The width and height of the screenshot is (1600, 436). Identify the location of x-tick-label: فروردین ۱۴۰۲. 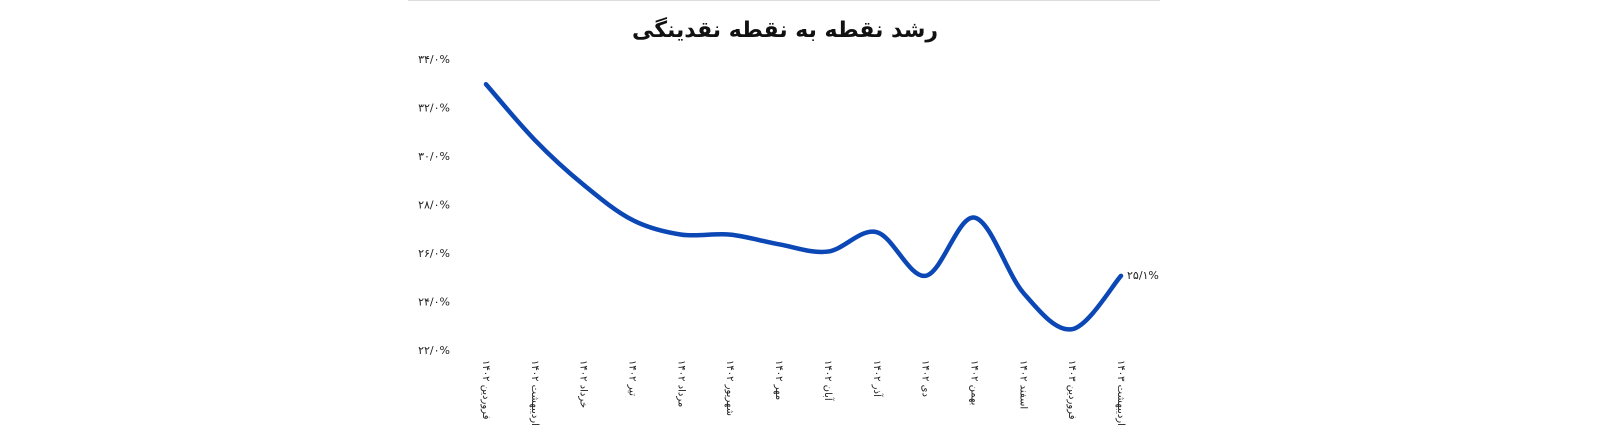
(485, 390).